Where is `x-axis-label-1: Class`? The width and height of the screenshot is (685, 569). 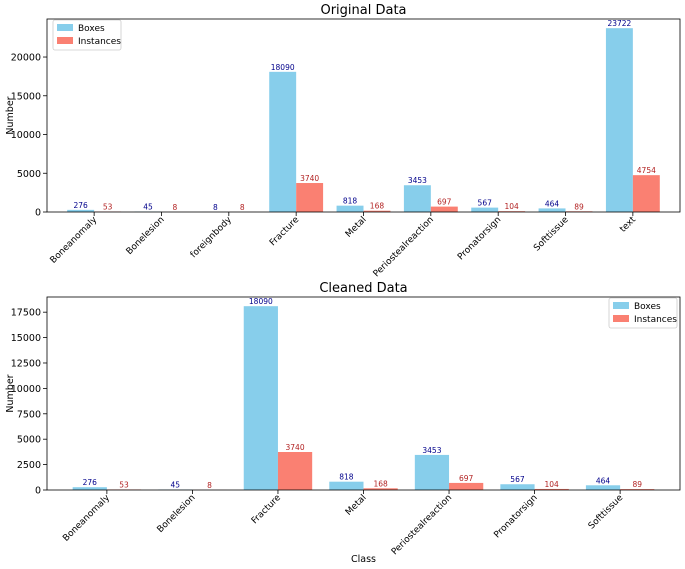 x-axis-label-1: Class is located at coordinates (363, 559).